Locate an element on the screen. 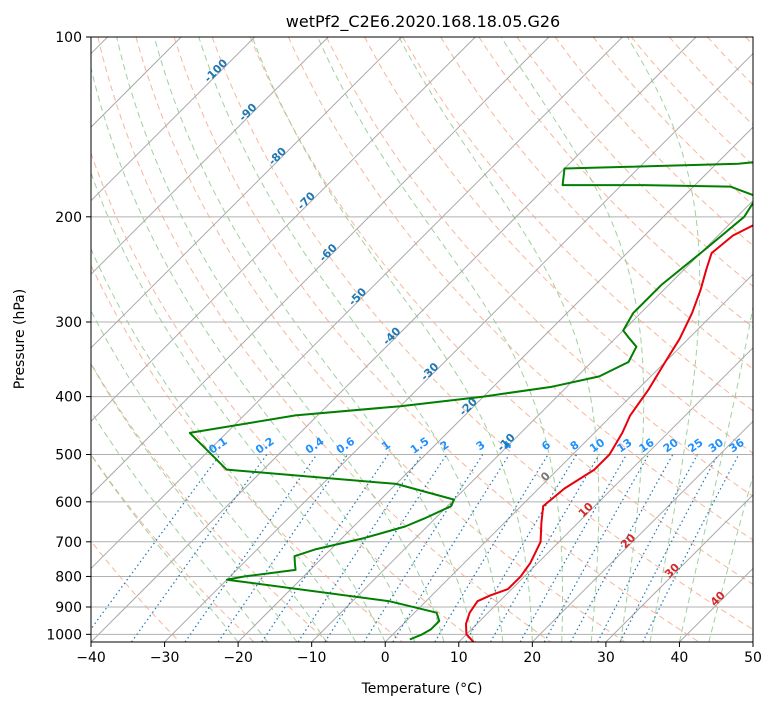 The image size is (775, 708). isotherm-label: -50 is located at coordinates (357, 296).